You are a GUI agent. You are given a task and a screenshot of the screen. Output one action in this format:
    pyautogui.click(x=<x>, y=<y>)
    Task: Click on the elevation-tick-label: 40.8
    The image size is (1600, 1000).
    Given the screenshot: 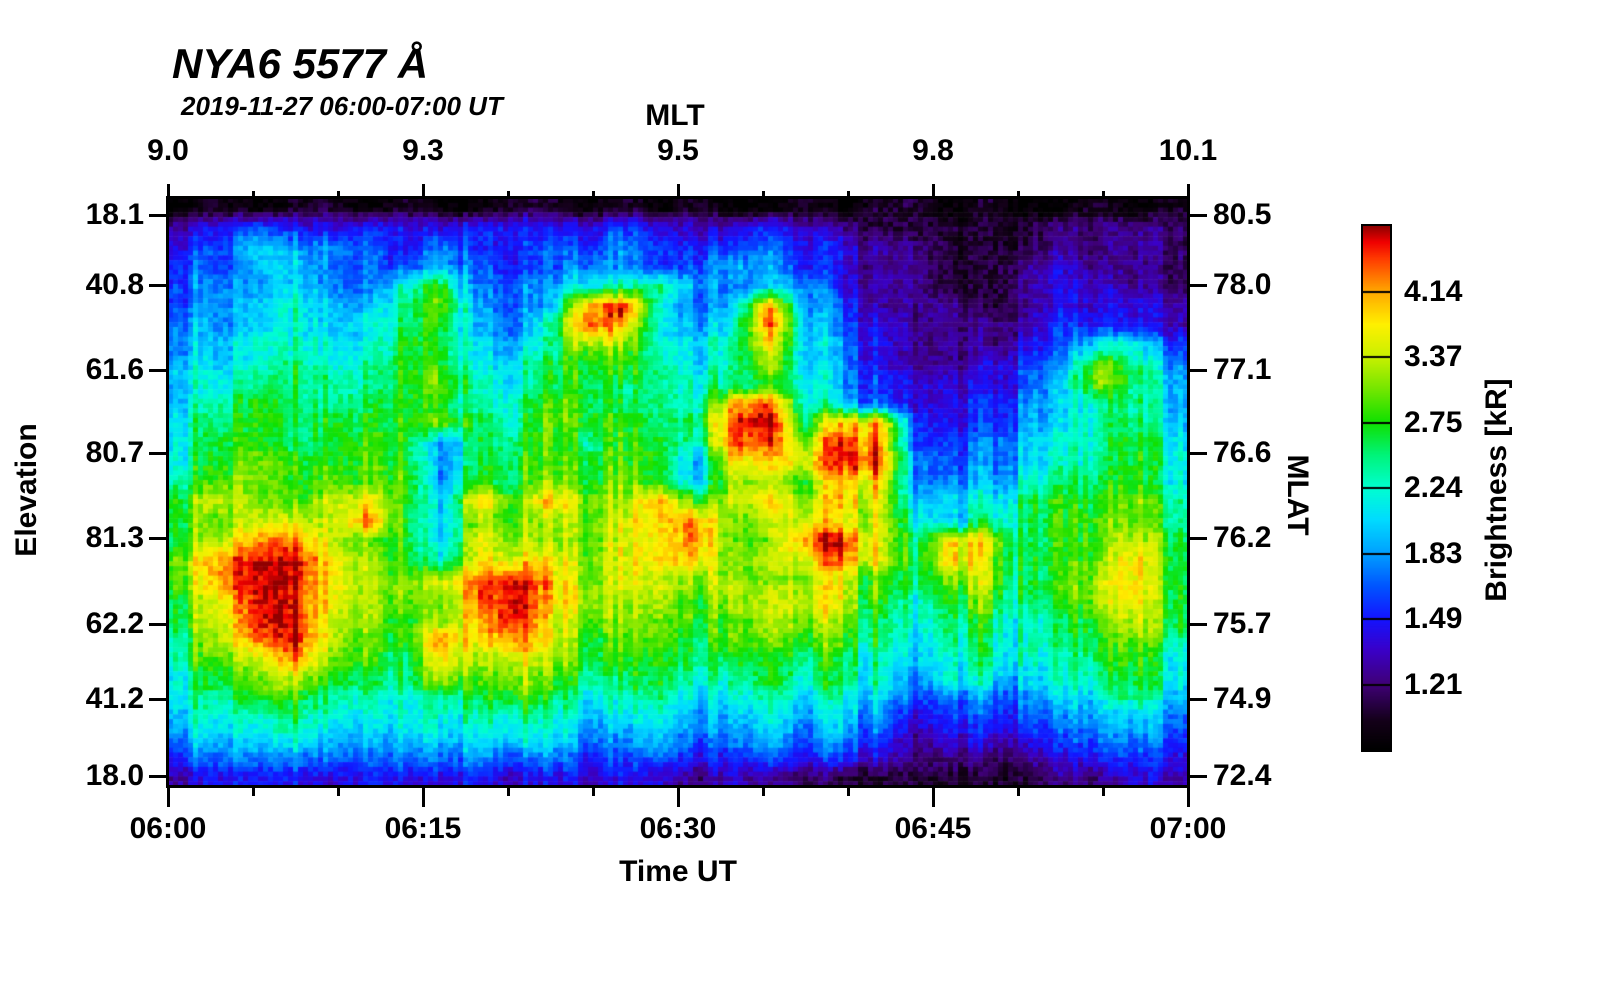 What is the action you would take?
    pyautogui.click(x=114, y=284)
    